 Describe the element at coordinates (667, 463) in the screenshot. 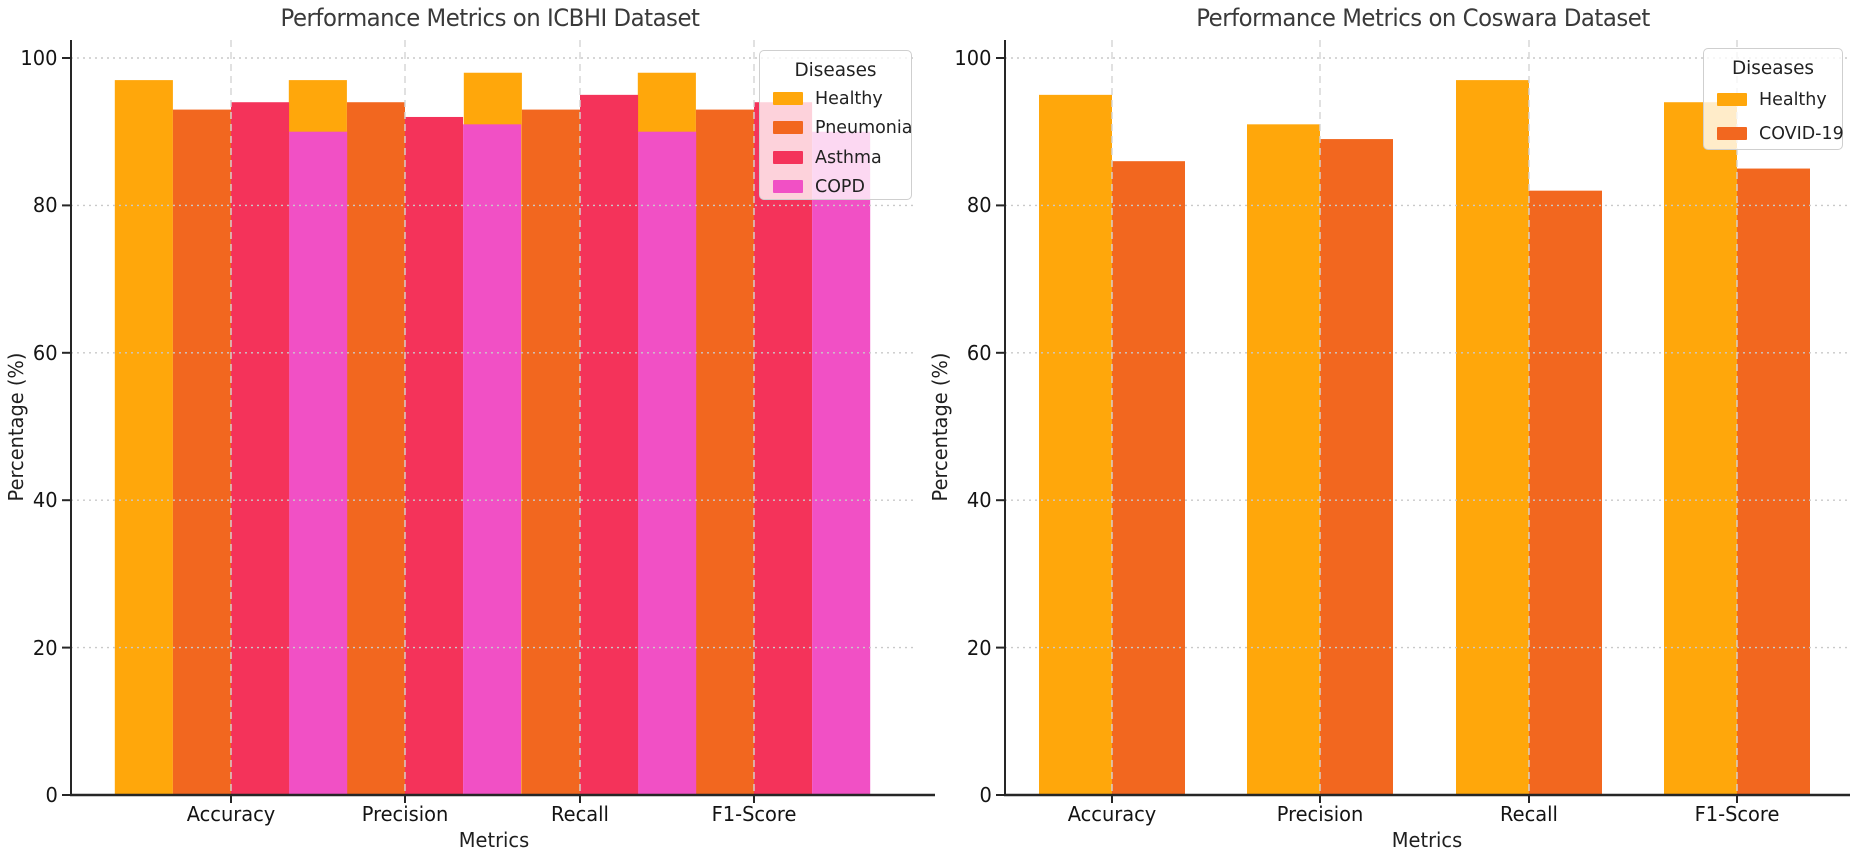

I see `bar-left-copd-recall` at that location.